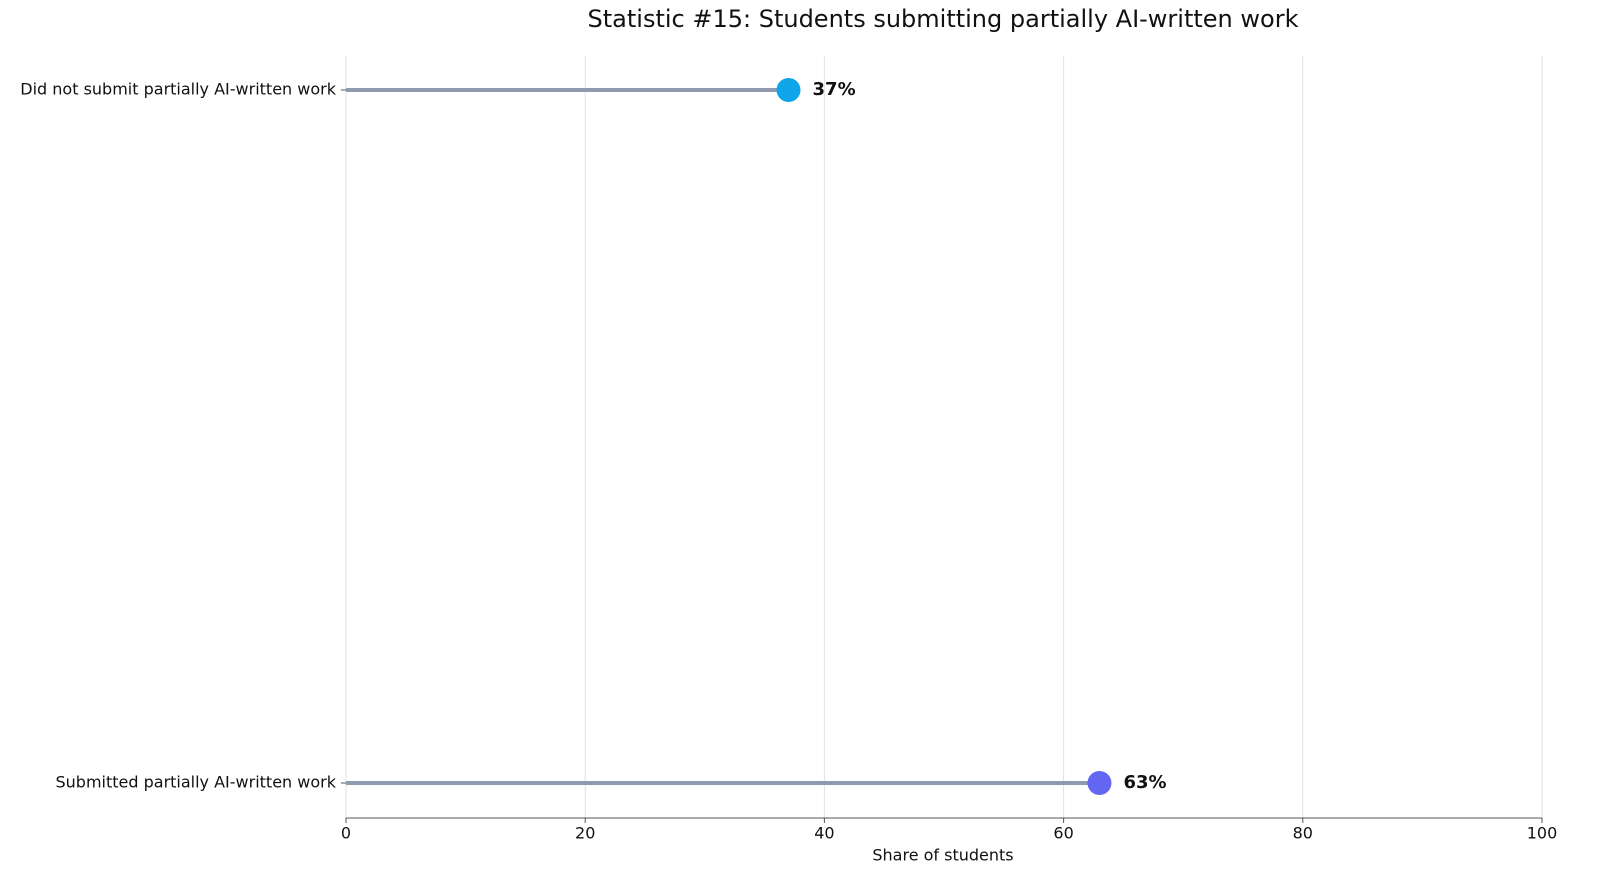  I want to click on x-tick-label: 80, so click(1303, 833).